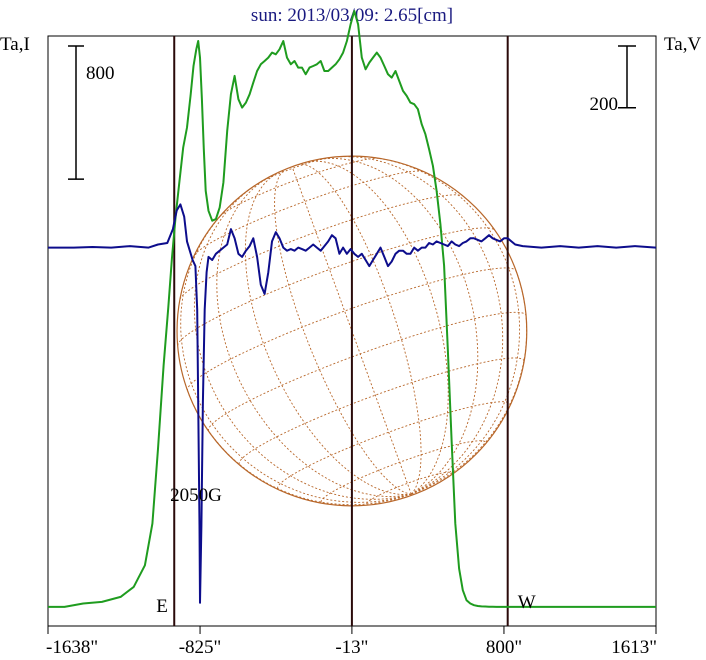 The image size is (706, 660). Describe the element at coordinates (162, 606) in the screenshot. I see `annotation-label: E` at that location.